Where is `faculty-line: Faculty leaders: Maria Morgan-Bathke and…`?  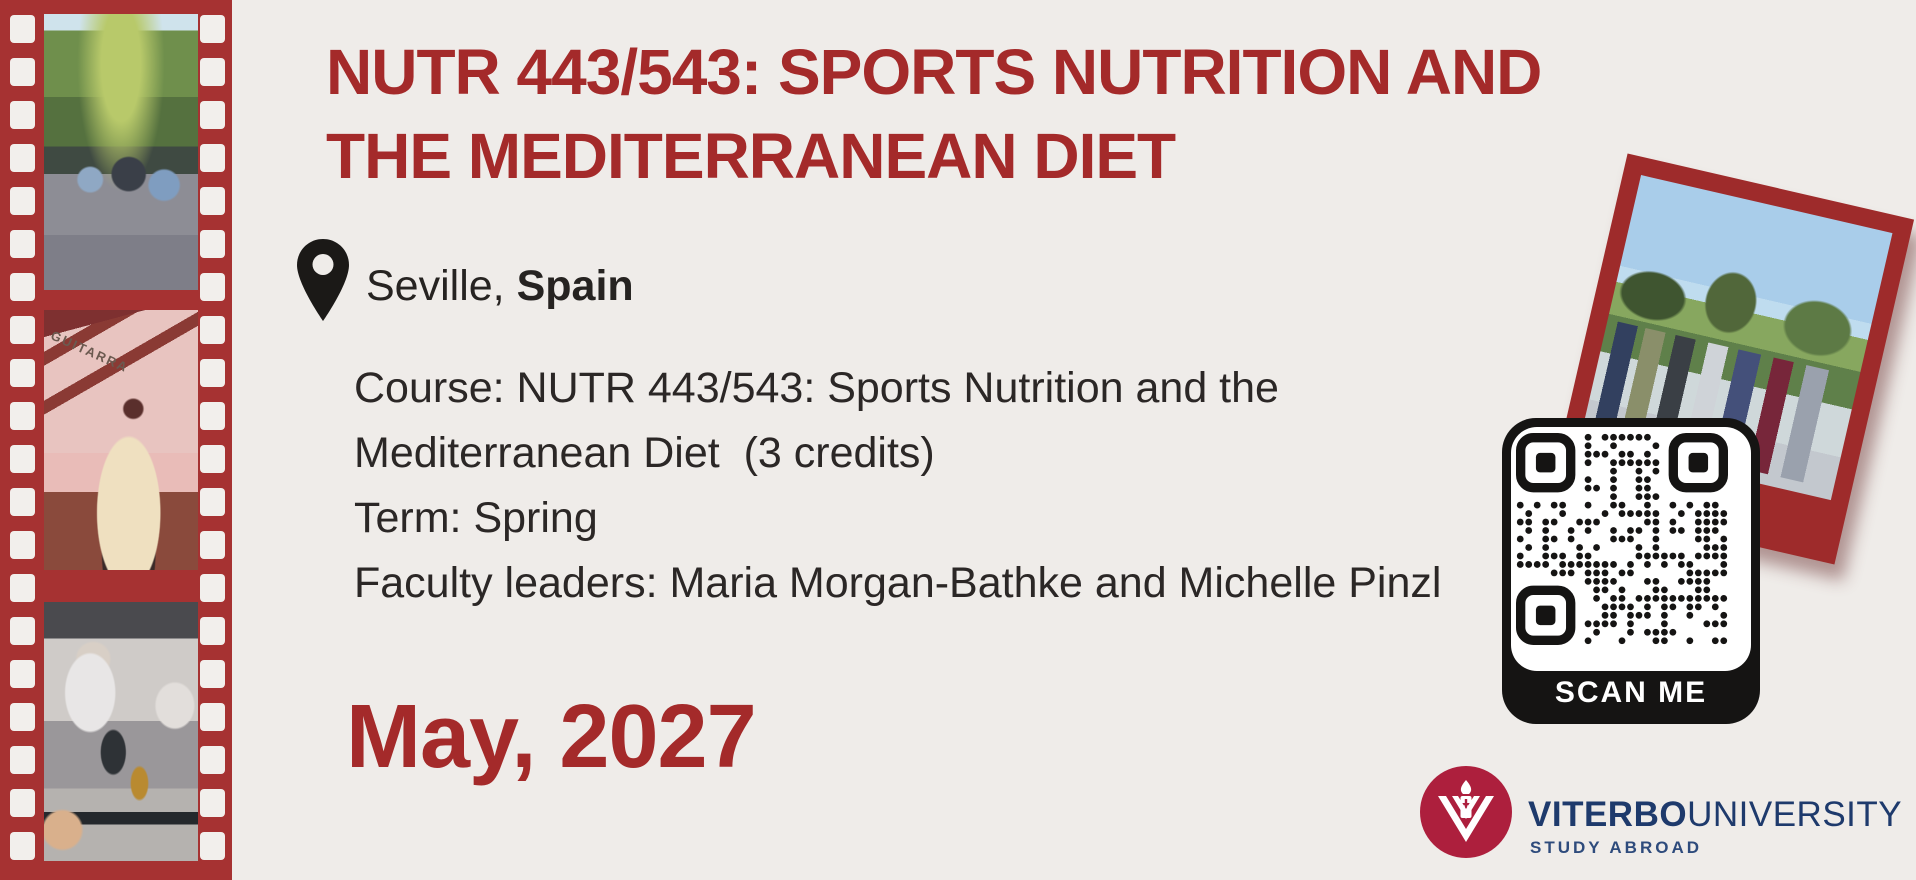
faculty-line: Faculty leaders: Maria Morgan-Bathke and… is located at coordinates (898, 583).